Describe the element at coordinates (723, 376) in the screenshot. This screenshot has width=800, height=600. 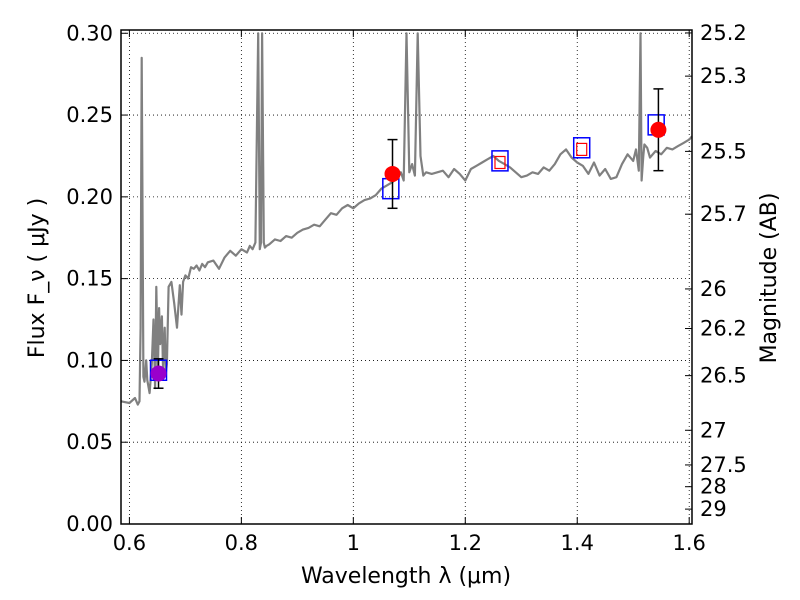
I see `mag-tick-label: 26.5` at that location.